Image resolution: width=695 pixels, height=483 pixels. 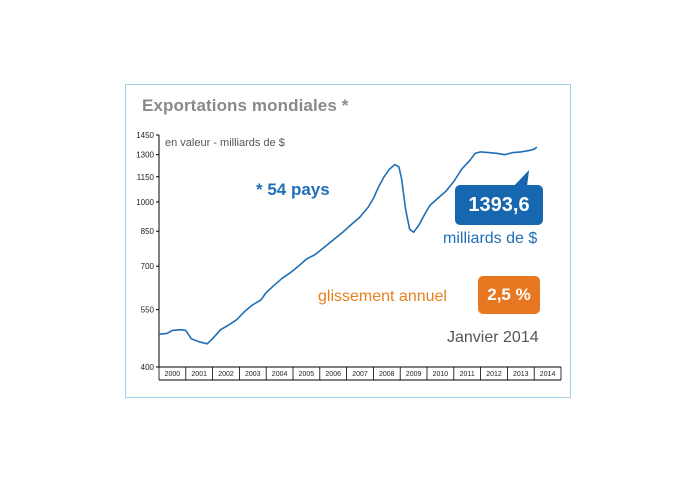 What do you see at coordinates (293, 189) in the screenshot?
I see `country-count-note: * 54 pays` at bounding box center [293, 189].